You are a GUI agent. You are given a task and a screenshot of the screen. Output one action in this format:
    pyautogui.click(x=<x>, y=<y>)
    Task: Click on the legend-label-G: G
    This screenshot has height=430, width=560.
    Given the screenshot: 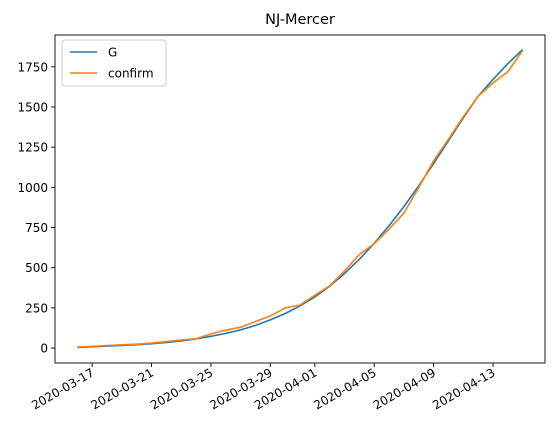 What is the action you would take?
    pyautogui.click(x=112, y=53)
    